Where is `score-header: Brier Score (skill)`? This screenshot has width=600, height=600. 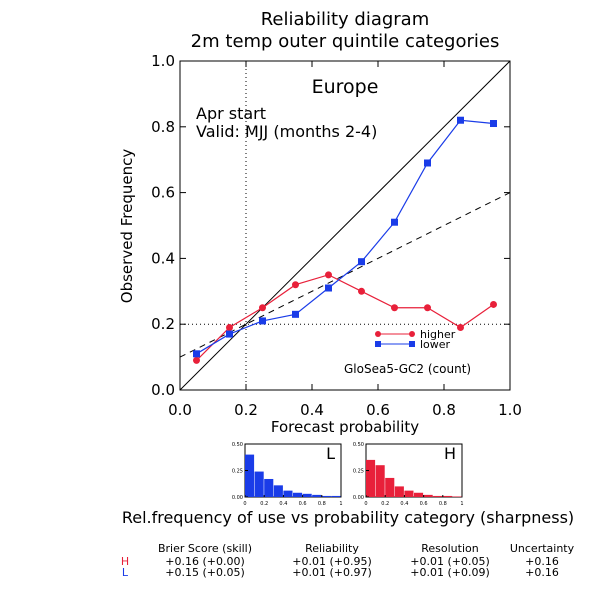
score-header: Brier Score (skill) is located at coordinates (205, 548).